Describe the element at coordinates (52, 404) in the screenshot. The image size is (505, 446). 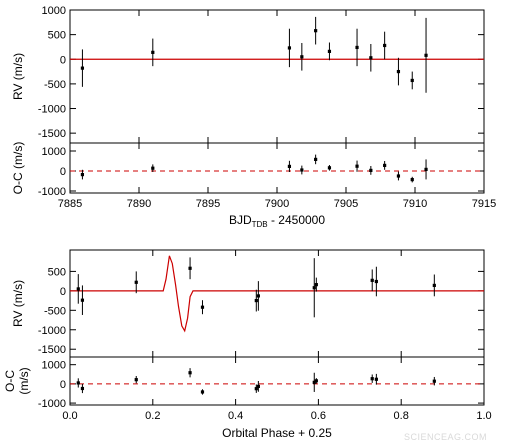
I see `oc-phase-ytick-label: -1000` at that location.